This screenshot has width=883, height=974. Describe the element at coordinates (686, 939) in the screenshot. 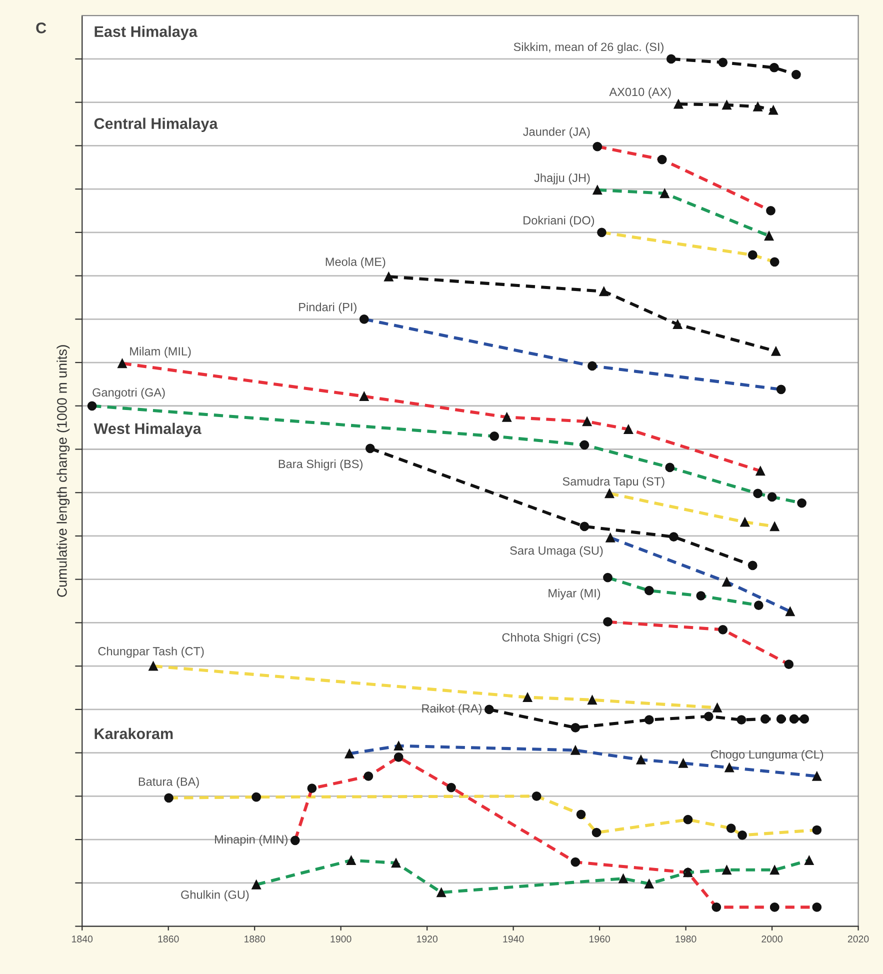

I see `x-tick-label: 1980` at that location.